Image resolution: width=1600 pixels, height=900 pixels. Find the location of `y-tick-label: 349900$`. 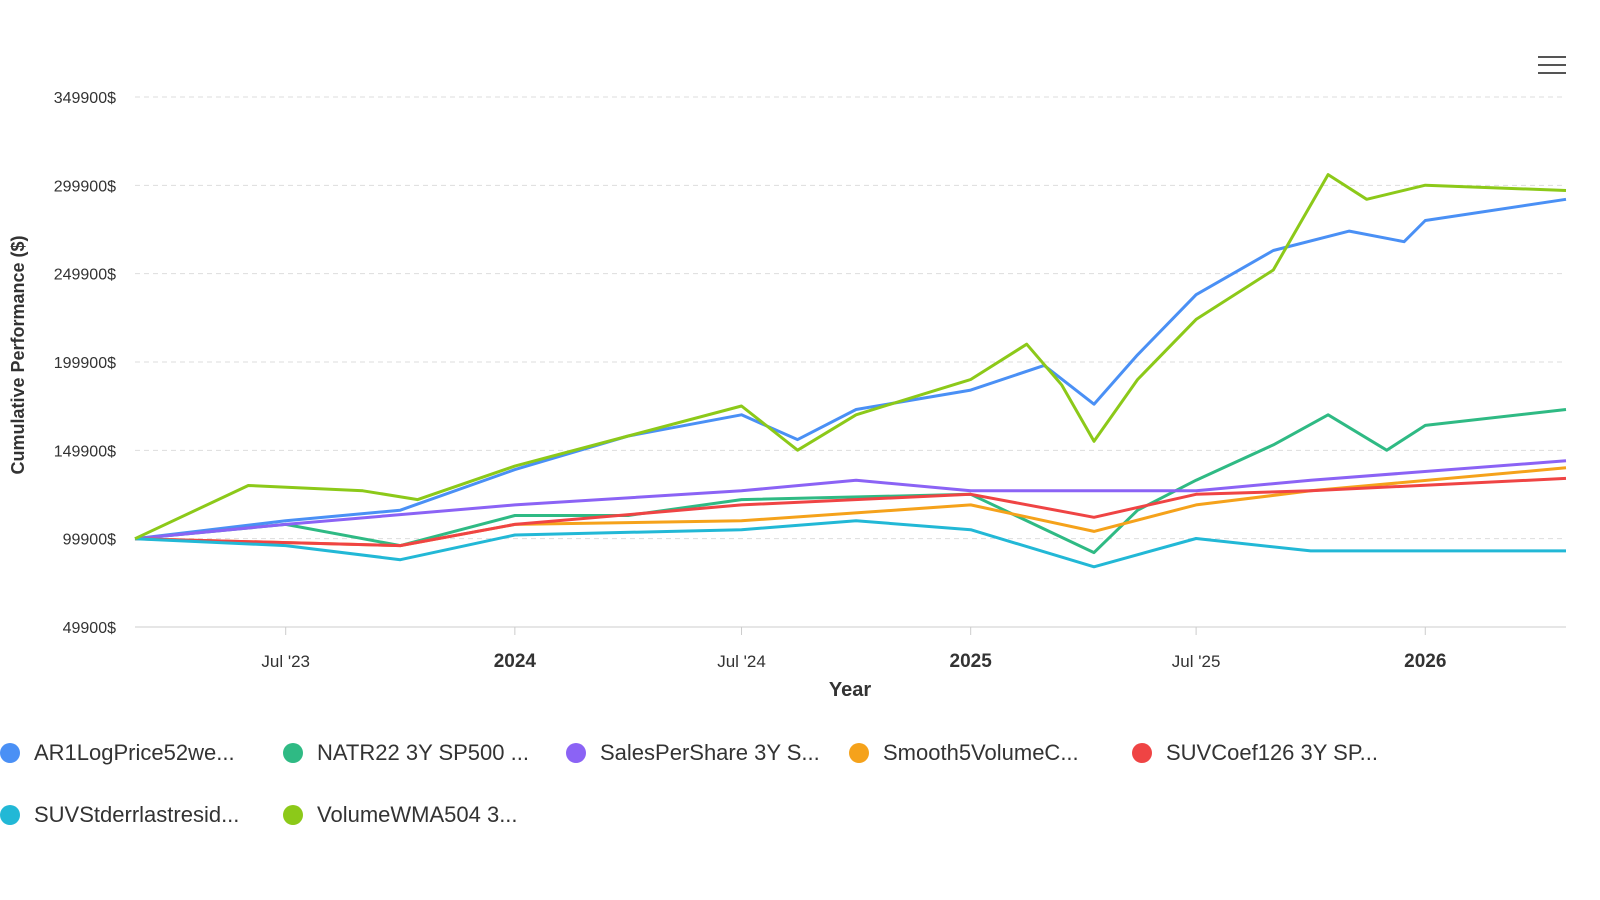

y-tick-label: 349900$ is located at coordinates (85, 98).